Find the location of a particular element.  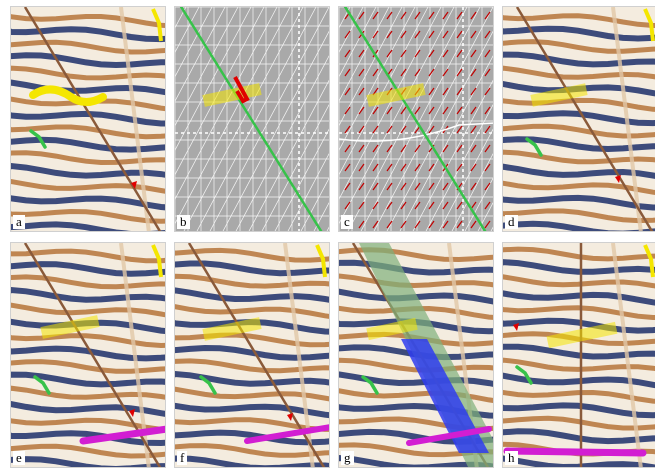

panel-c: c is located at coordinates (416, 119).